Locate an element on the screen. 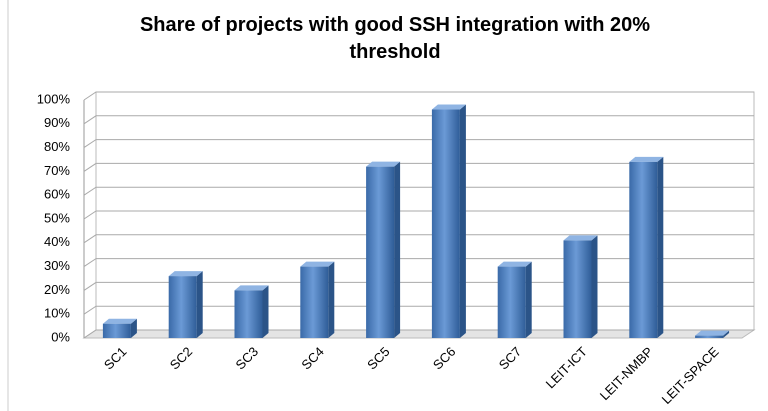 Image resolution: width=768 pixels, height=411 pixels. x-tick-label: SC3 is located at coordinates (247, 358).